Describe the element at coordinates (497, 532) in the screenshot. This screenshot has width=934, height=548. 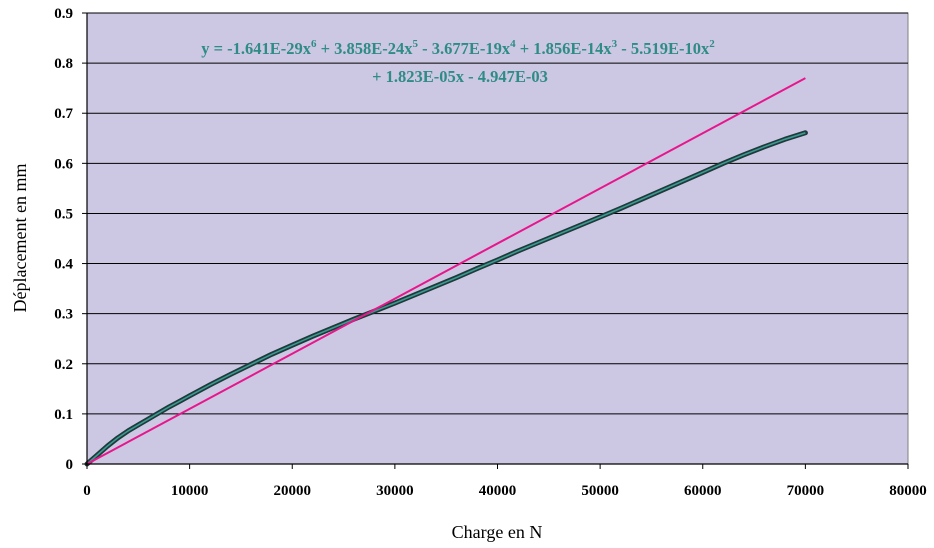
I see `x-axis-title: Charge en N` at that location.